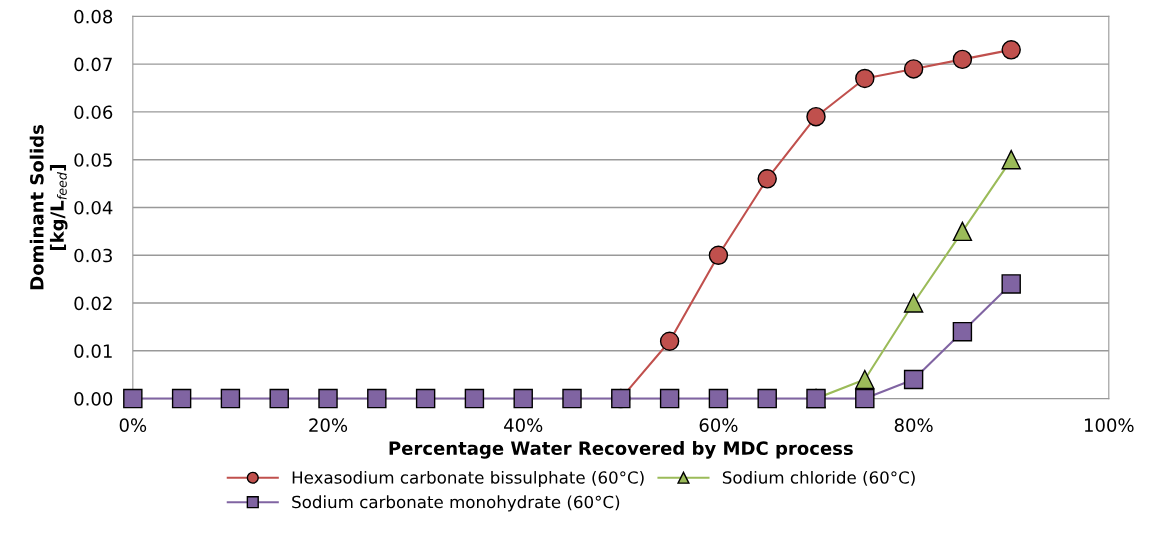  What do you see at coordinates (93, 16) in the screenshot?
I see `y-tick-label: 0.08` at bounding box center [93, 16].